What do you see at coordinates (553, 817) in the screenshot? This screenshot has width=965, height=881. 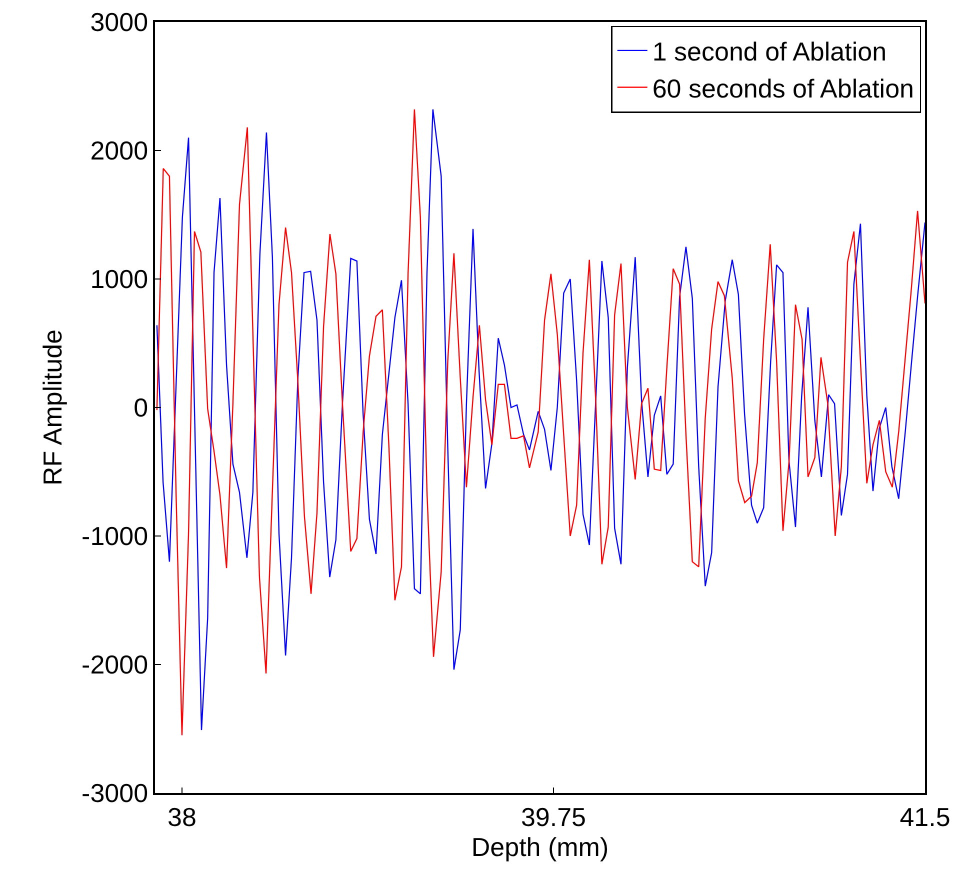 I see `x-tick-label: 39.75` at bounding box center [553, 817].